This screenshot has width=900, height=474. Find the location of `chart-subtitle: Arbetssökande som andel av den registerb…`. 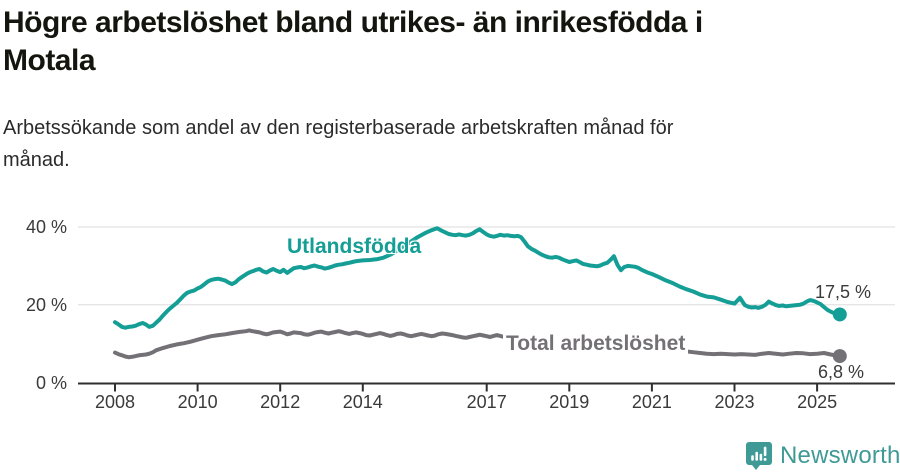

chart-subtitle: Arbetssökande som andel av den registerb… is located at coordinates (448, 144).